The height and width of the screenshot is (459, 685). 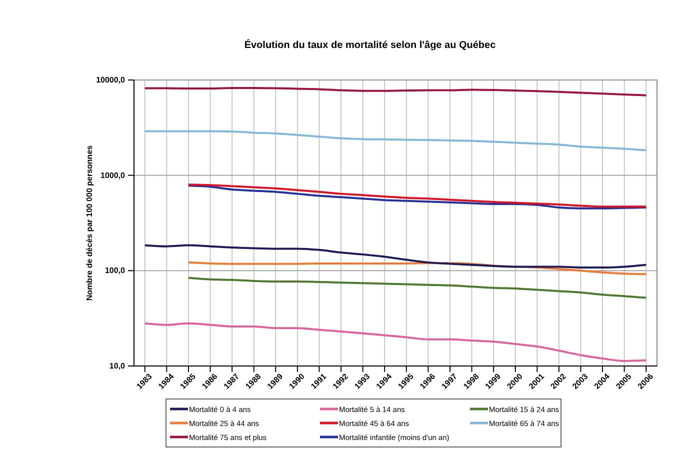 I want to click on y-tick-label: 10,0, so click(x=117, y=366).